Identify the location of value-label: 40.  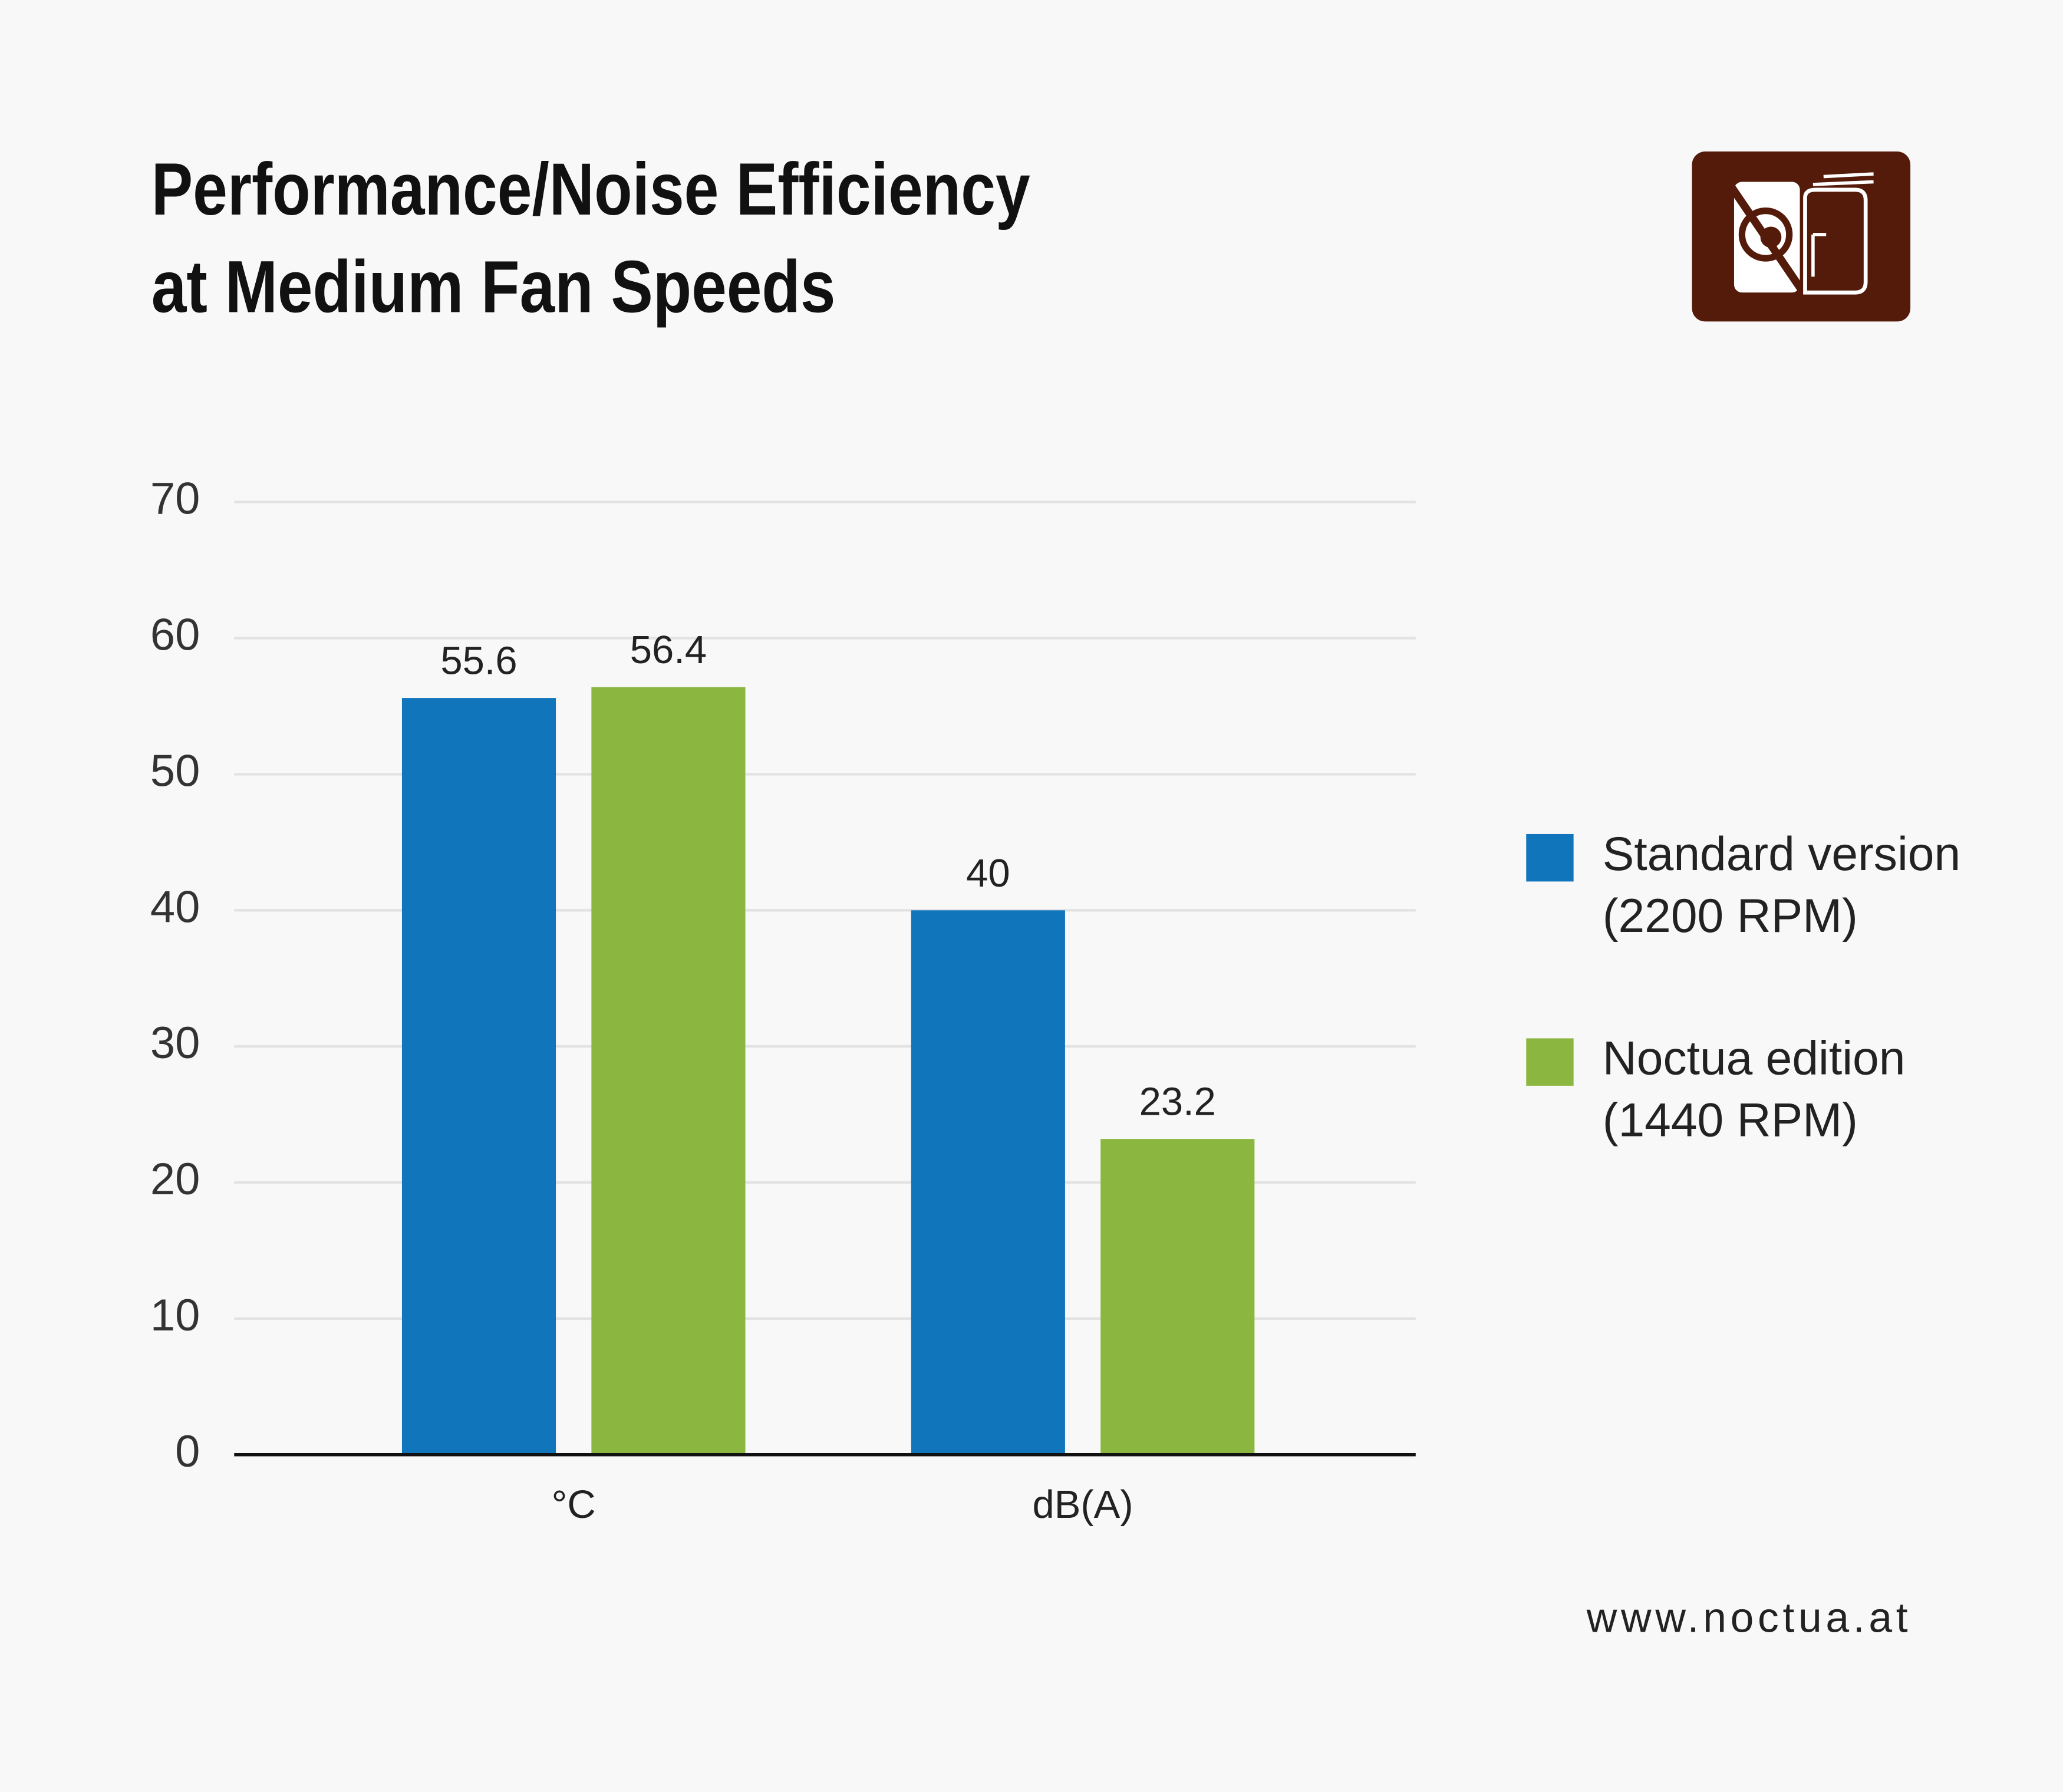
(988, 873).